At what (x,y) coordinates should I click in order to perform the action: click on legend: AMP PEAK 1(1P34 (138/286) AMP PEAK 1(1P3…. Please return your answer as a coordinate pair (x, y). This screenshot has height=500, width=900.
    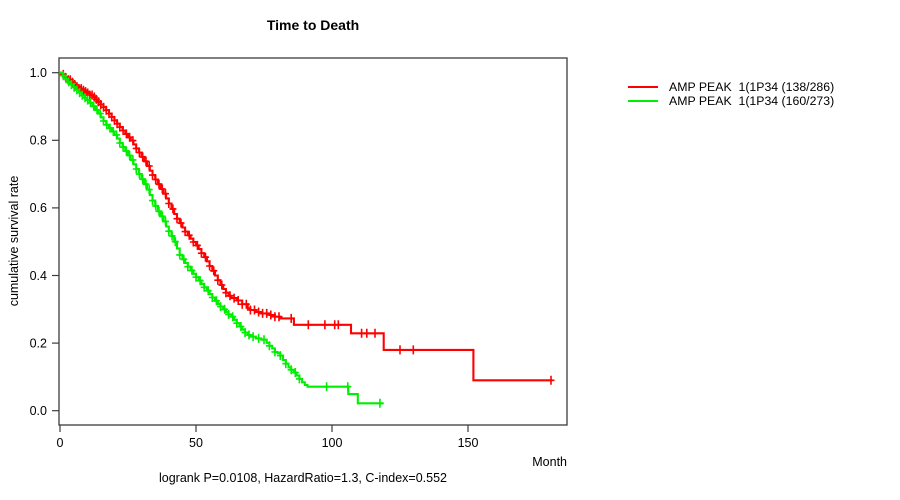
    Looking at the image, I should click on (731, 94).